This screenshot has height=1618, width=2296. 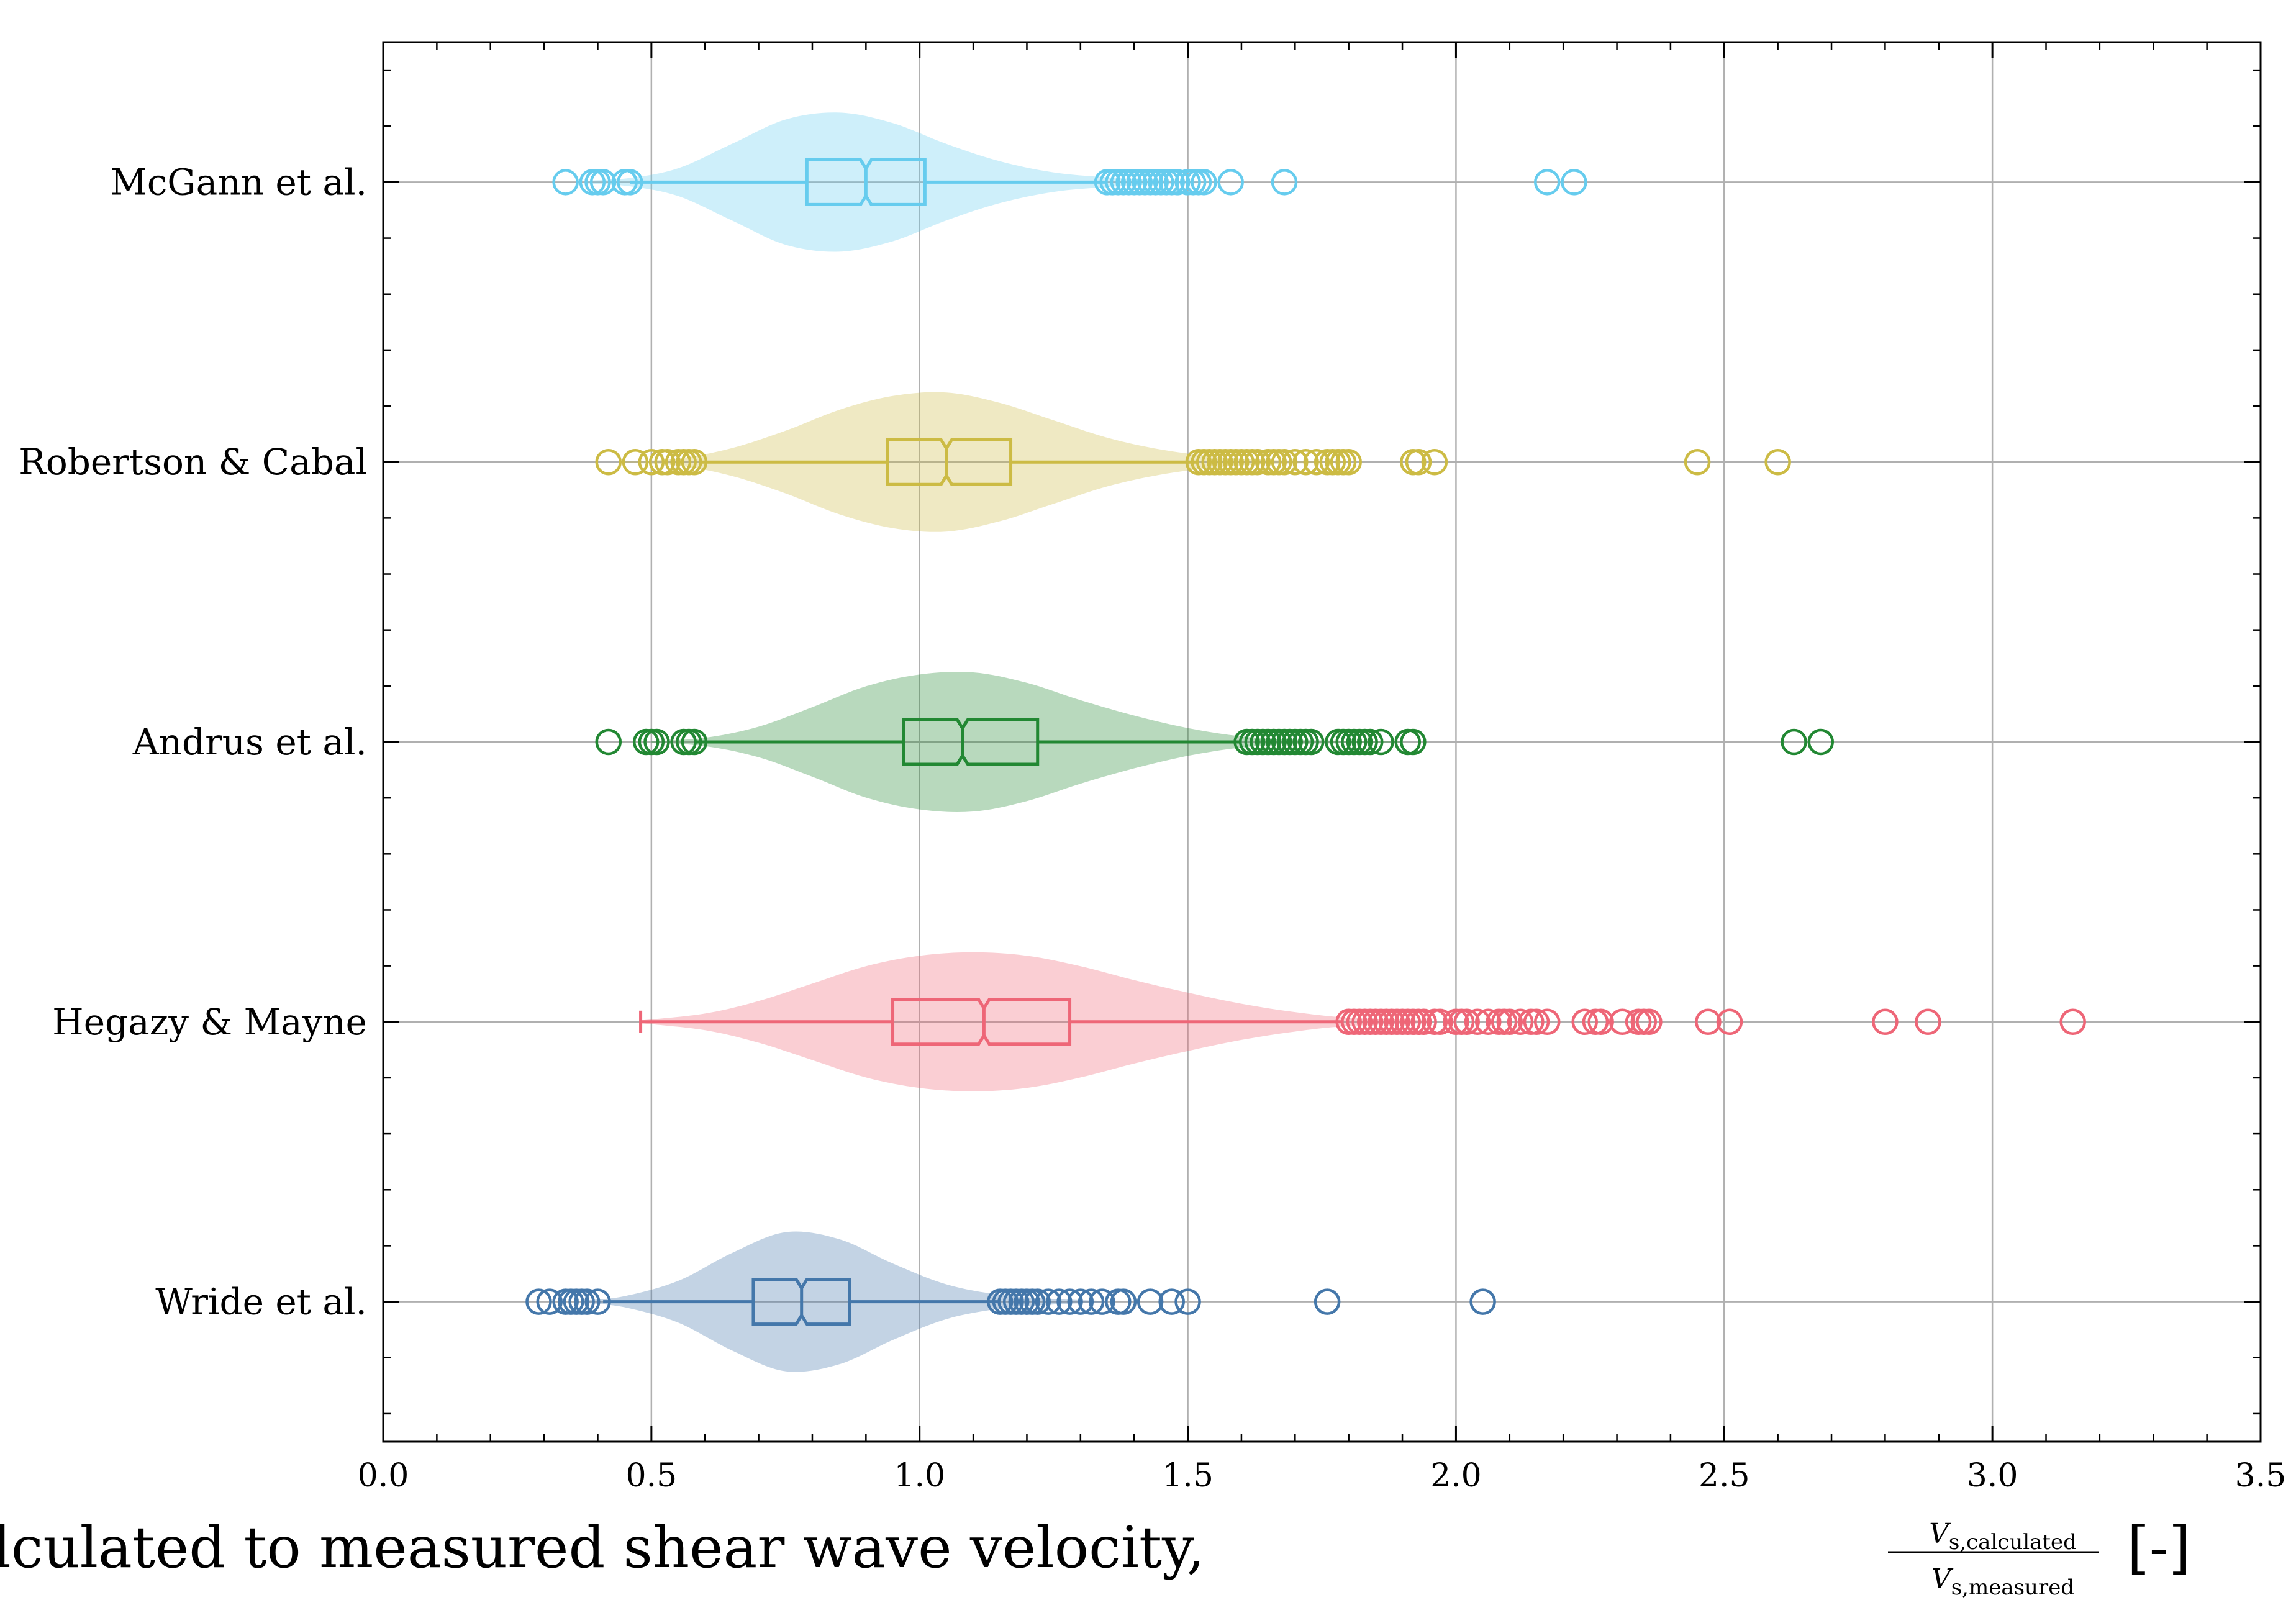 What do you see at coordinates (652, 1475) in the screenshot?
I see `x-tick-label: 0.5` at bounding box center [652, 1475].